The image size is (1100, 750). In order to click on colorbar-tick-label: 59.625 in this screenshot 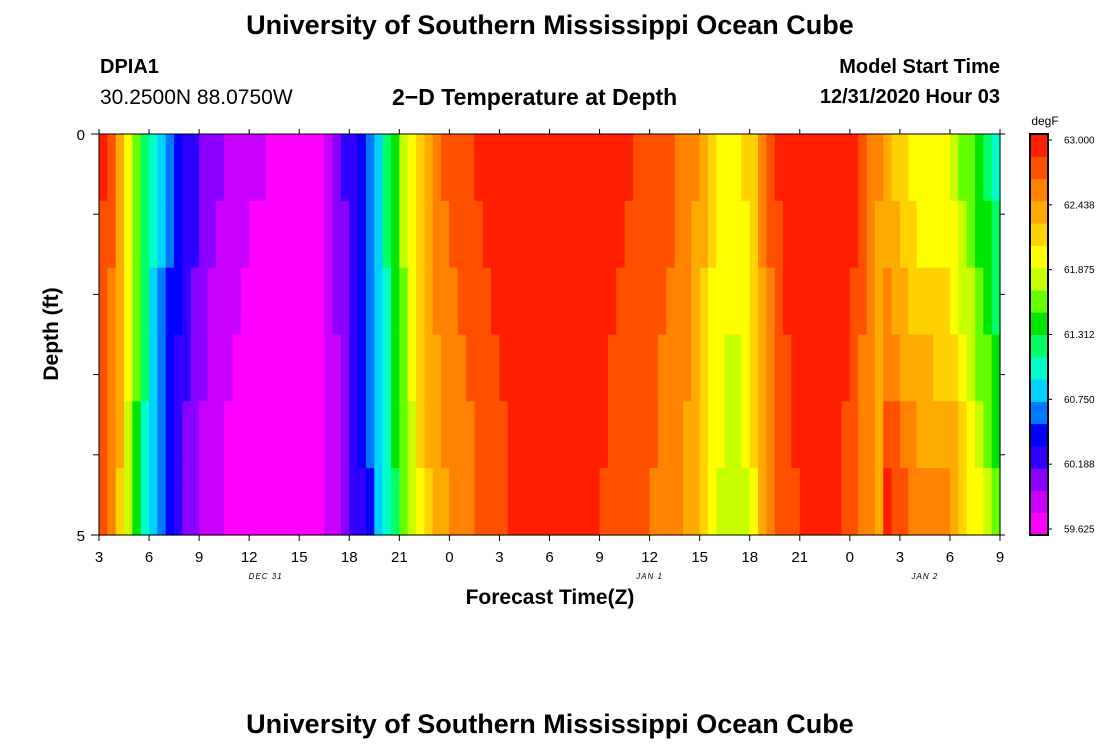, I will do `click(1079, 530)`.